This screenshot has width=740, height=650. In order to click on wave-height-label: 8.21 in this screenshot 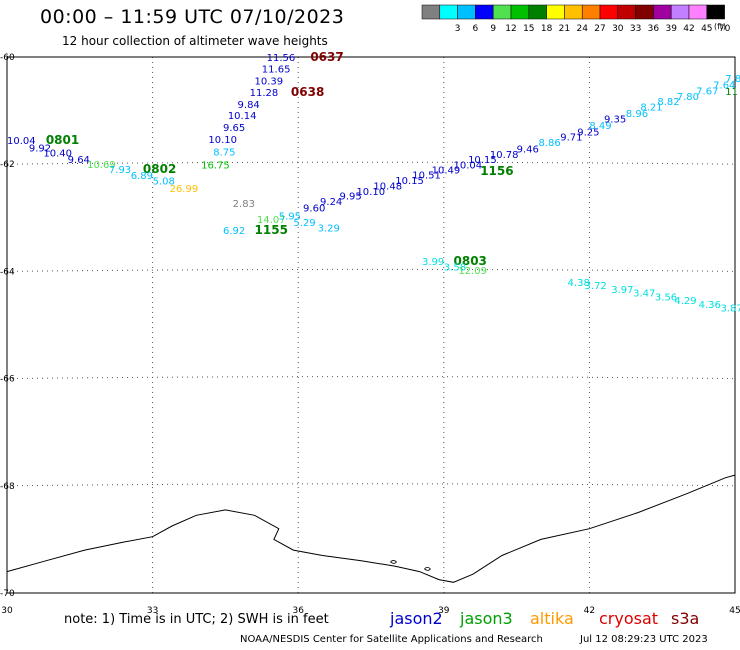, I will do `click(651, 108)`.